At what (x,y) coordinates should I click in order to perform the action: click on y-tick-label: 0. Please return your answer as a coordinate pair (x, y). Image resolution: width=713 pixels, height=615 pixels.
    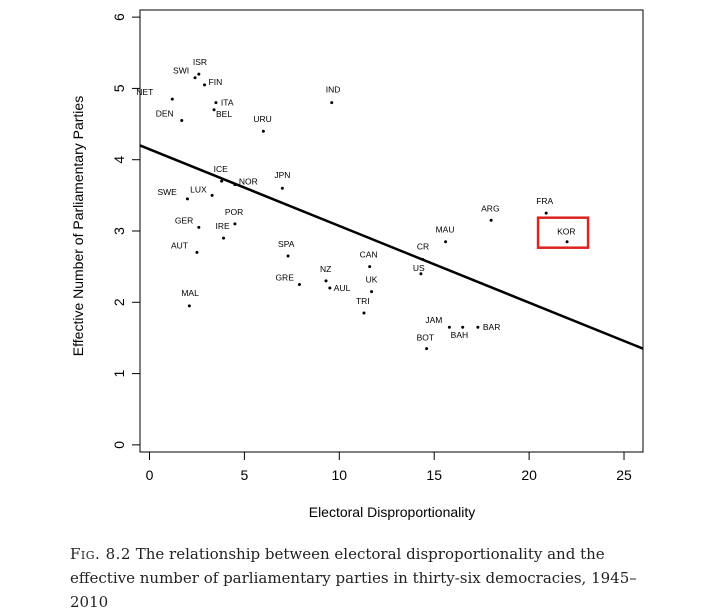
    Looking at the image, I should click on (119, 445).